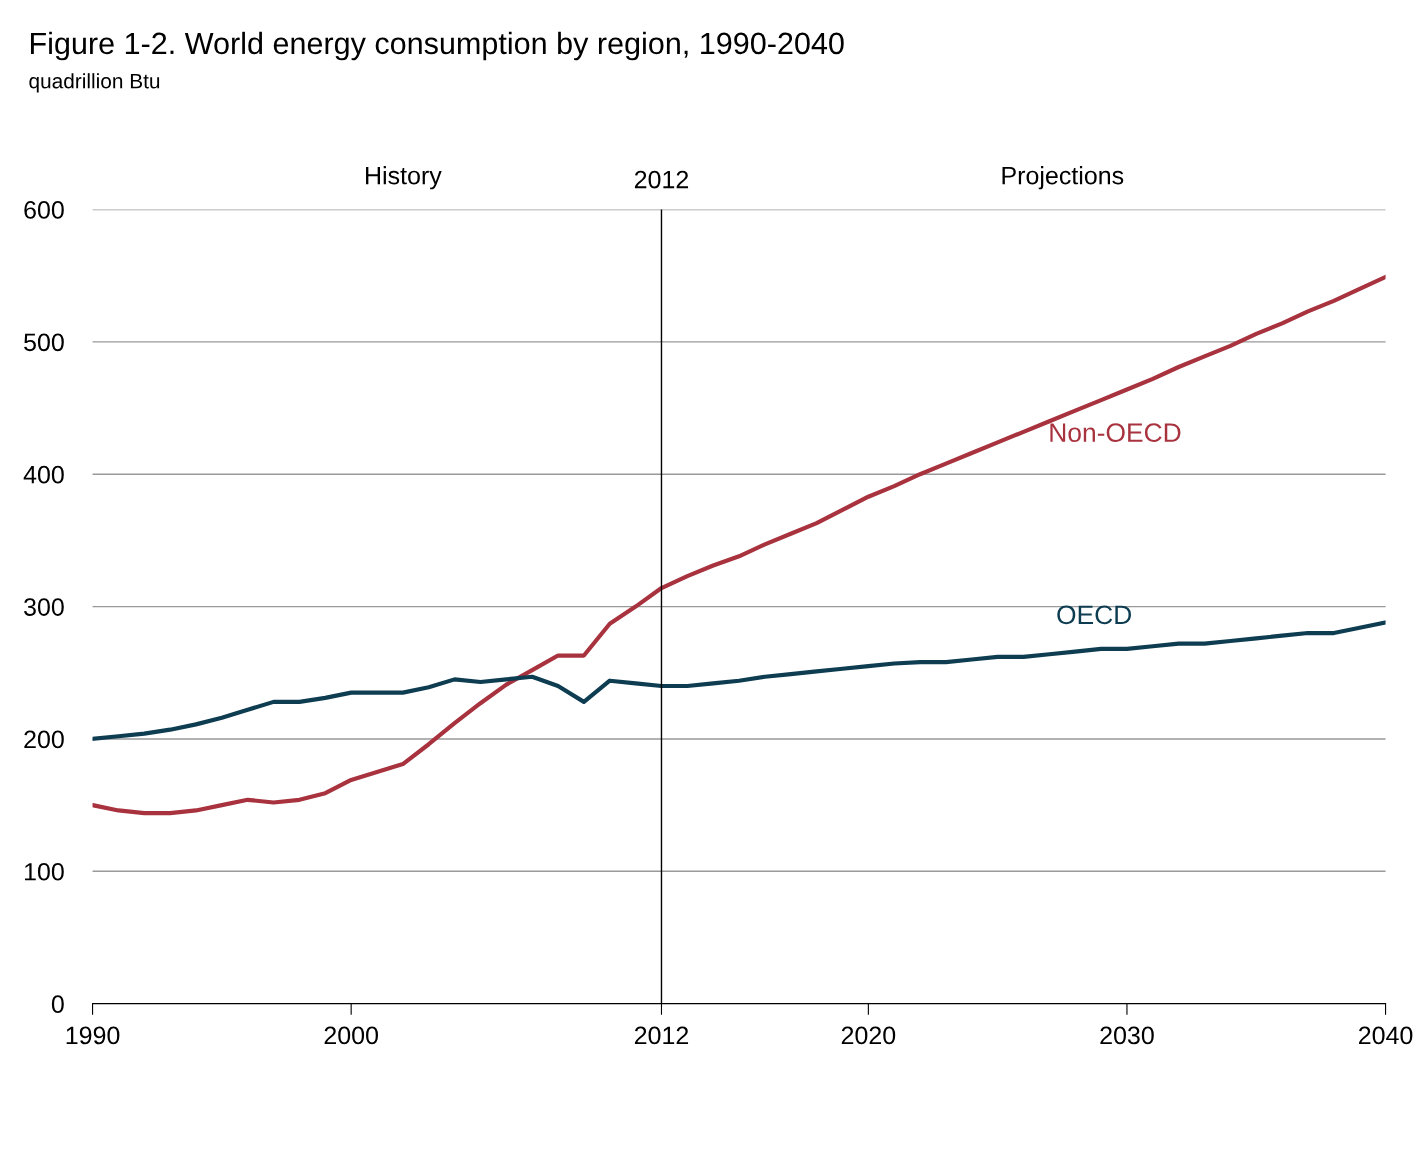 The image size is (1424, 1151). I want to click on ref-line-label: 2012, so click(661, 179).